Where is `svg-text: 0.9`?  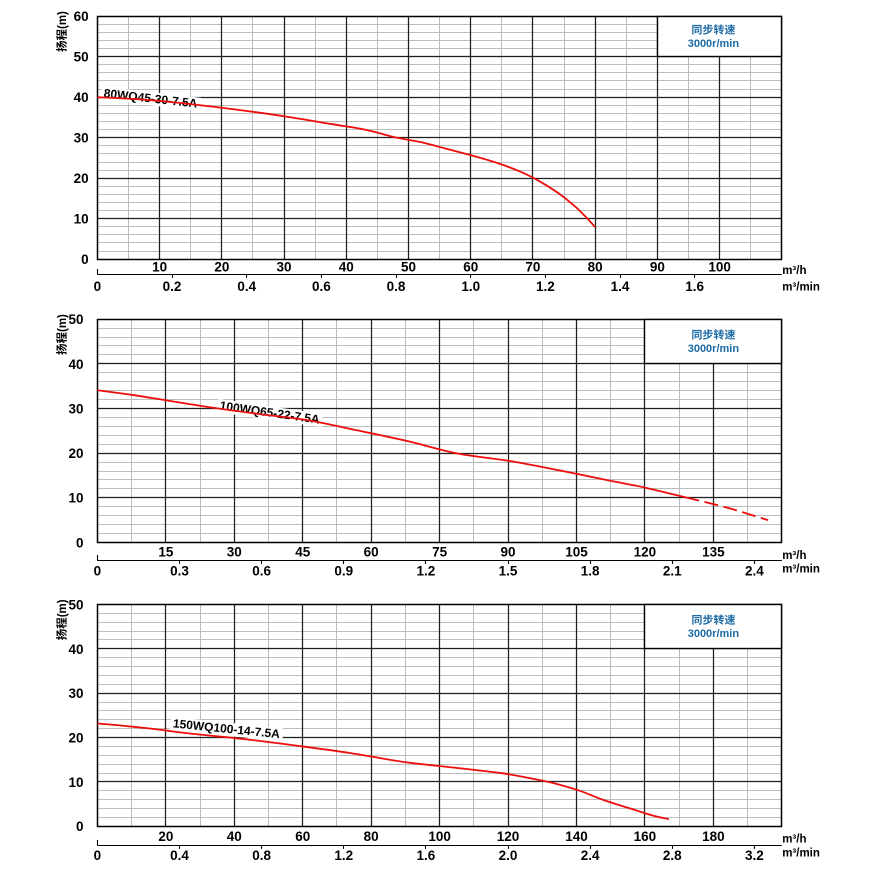 svg-text: 0.9 is located at coordinates (343, 571).